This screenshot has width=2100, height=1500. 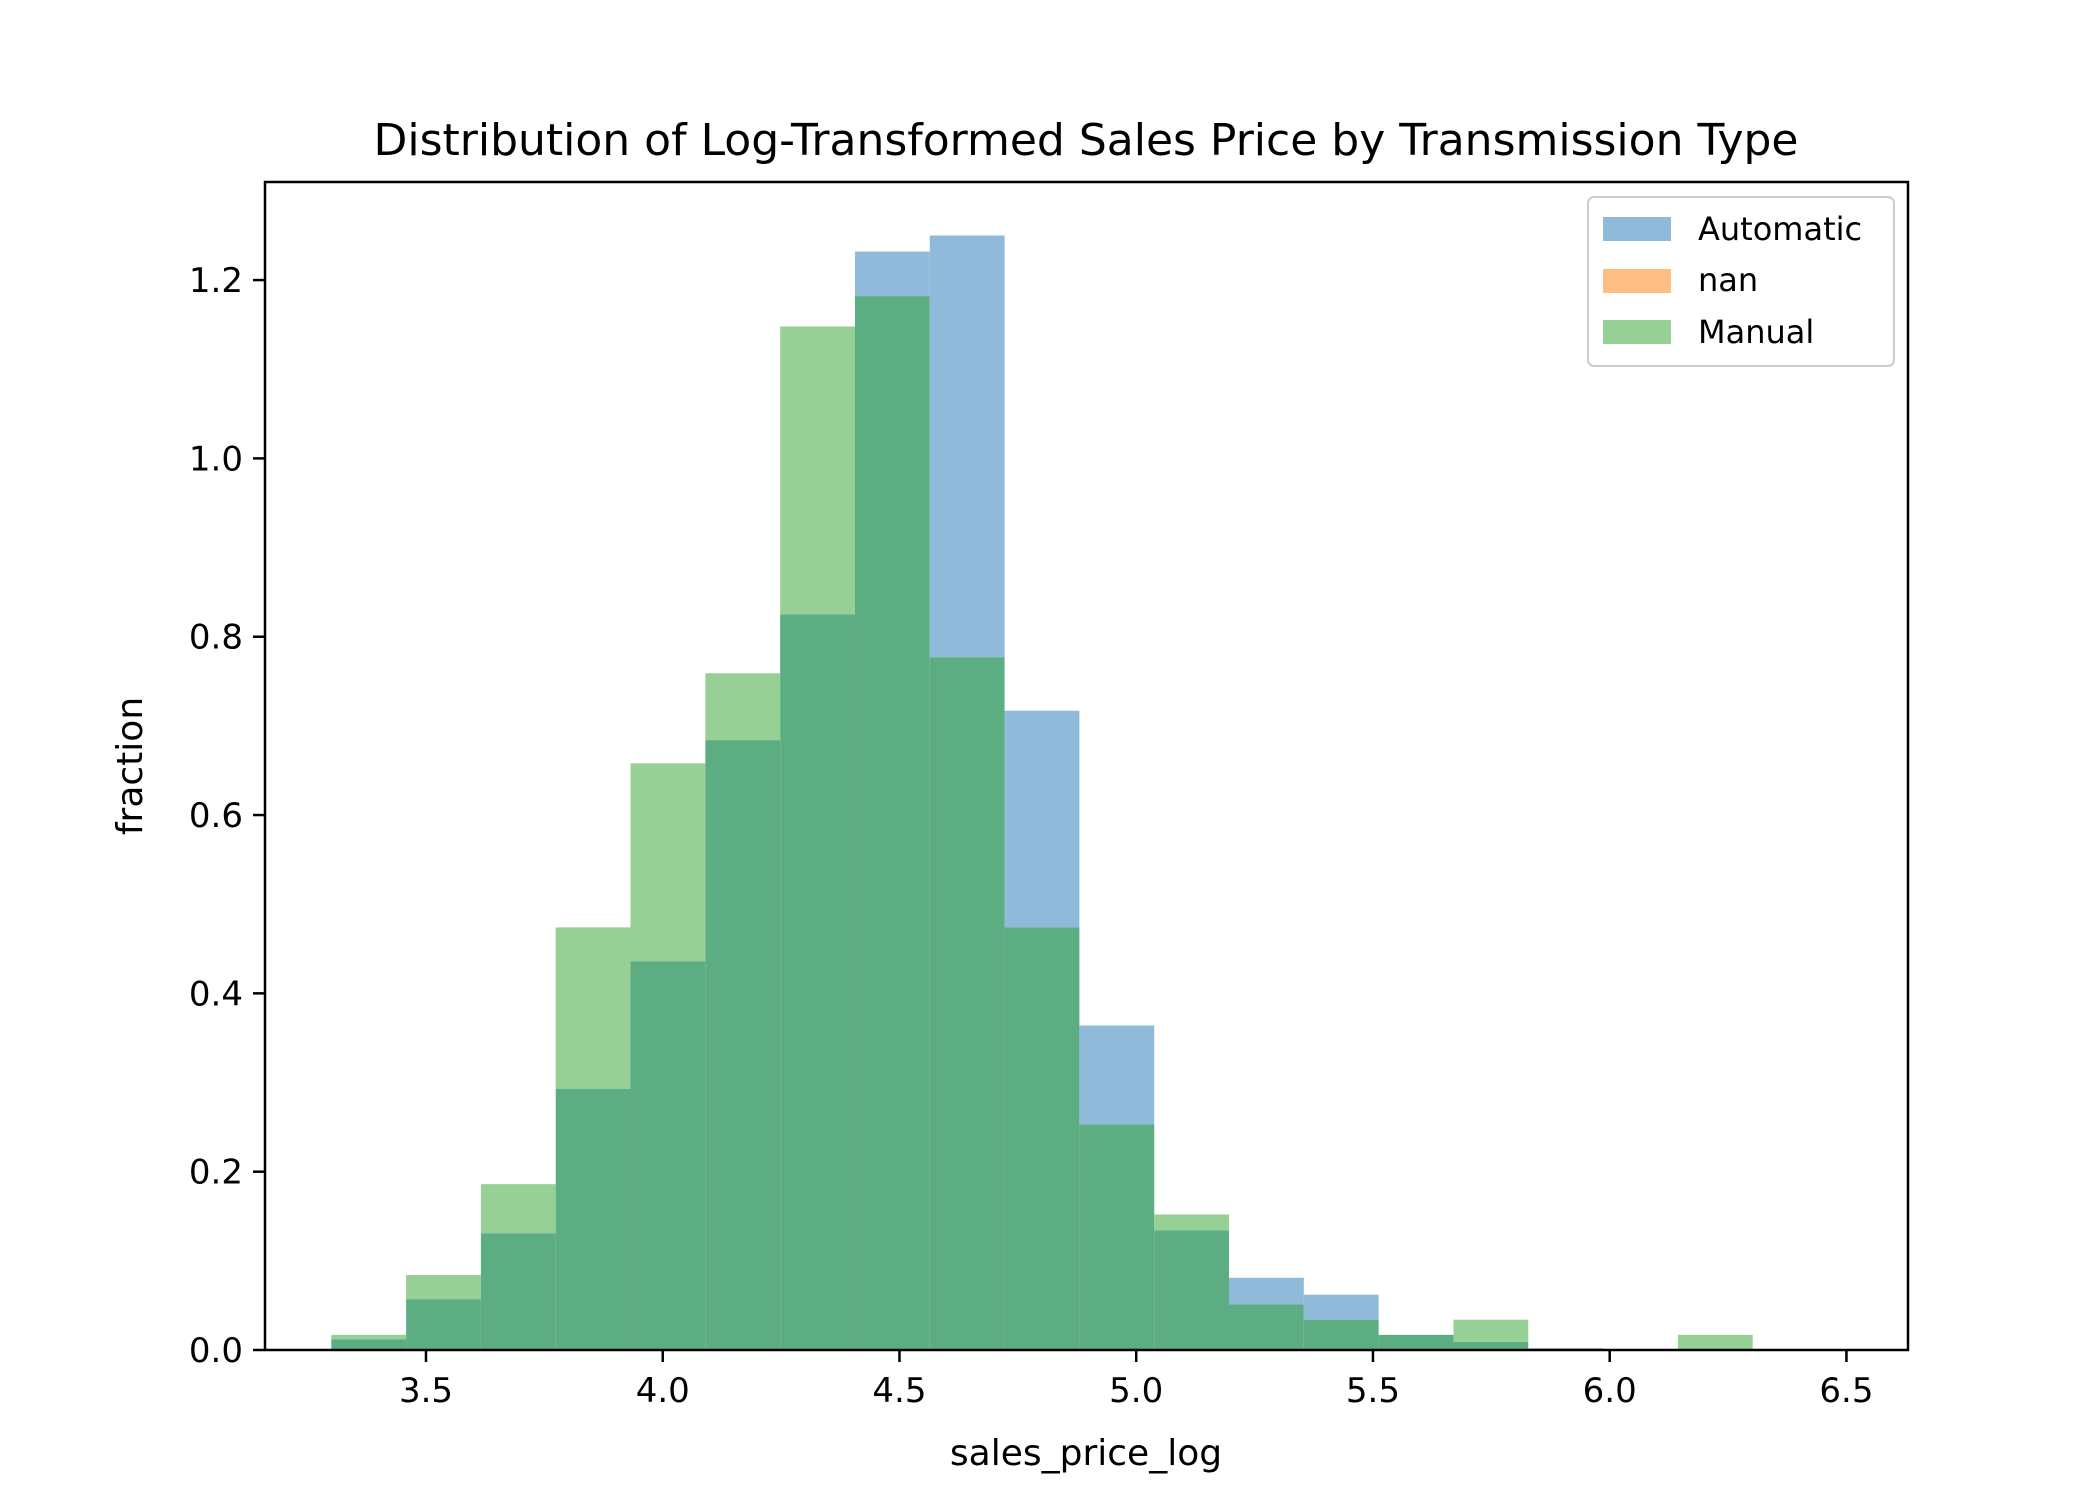 What do you see at coordinates (130, 766) in the screenshot?
I see `y-axis-label: fraction` at bounding box center [130, 766].